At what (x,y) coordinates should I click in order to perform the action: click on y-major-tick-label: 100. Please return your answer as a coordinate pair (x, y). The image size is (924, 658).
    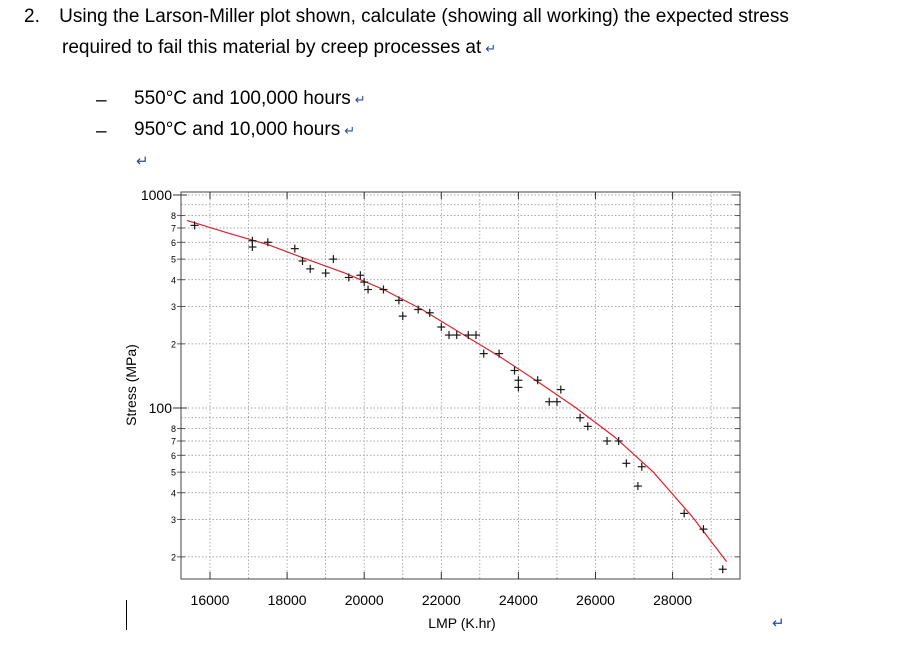
    Looking at the image, I should click on (161, 408).